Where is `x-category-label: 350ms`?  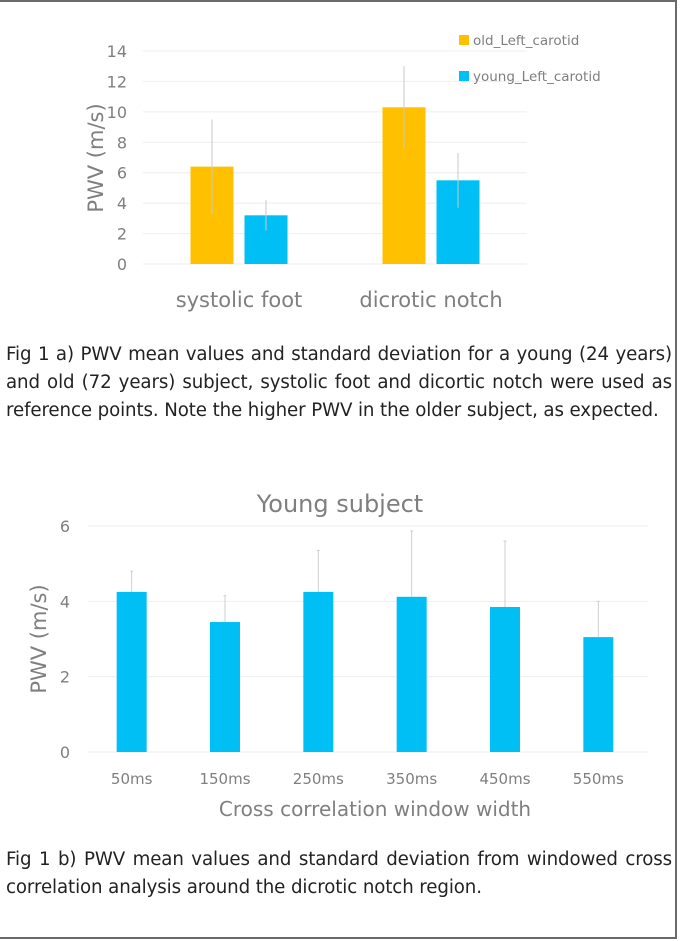 x-category-label: 350ms is located at coordinates (411, 779).